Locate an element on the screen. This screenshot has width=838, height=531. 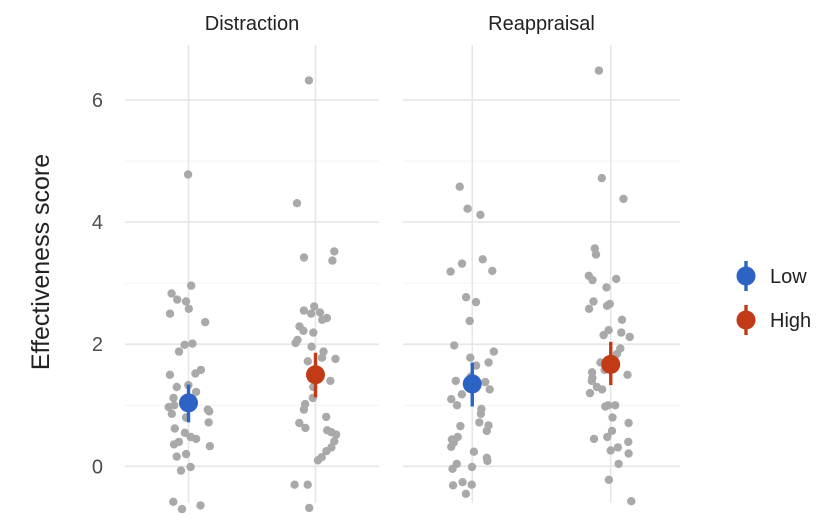
legend-item-high: High is located at coordinates (773, 320).